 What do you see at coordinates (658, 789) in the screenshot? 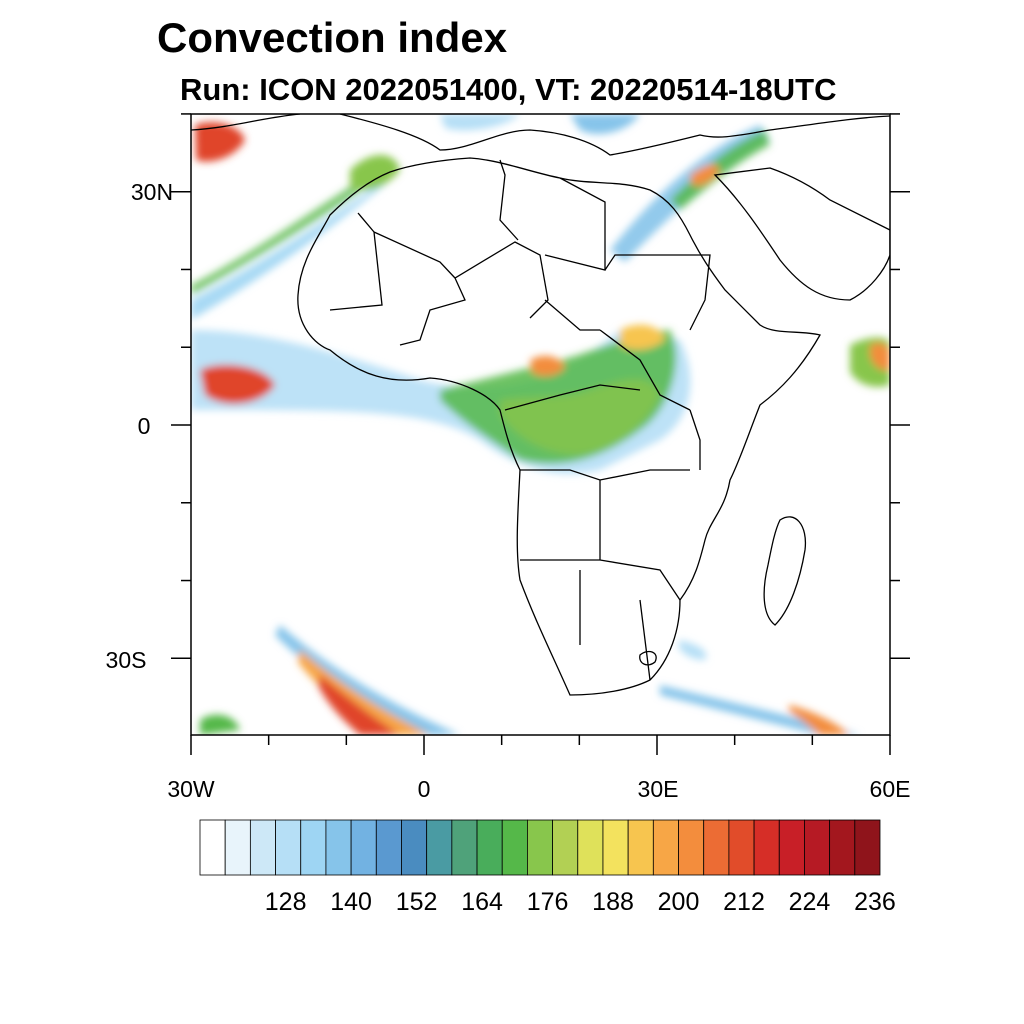
I see `lon-label-30e: 30E` at bounding box center [658, 789].